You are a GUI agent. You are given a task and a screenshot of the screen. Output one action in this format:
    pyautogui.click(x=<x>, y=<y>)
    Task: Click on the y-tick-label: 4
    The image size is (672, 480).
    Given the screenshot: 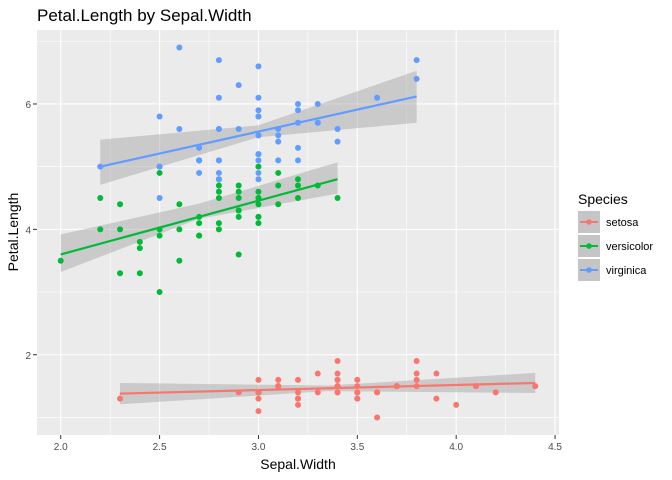 What is the action you would take?
    pyautogui.click(x=28, y=230)
    